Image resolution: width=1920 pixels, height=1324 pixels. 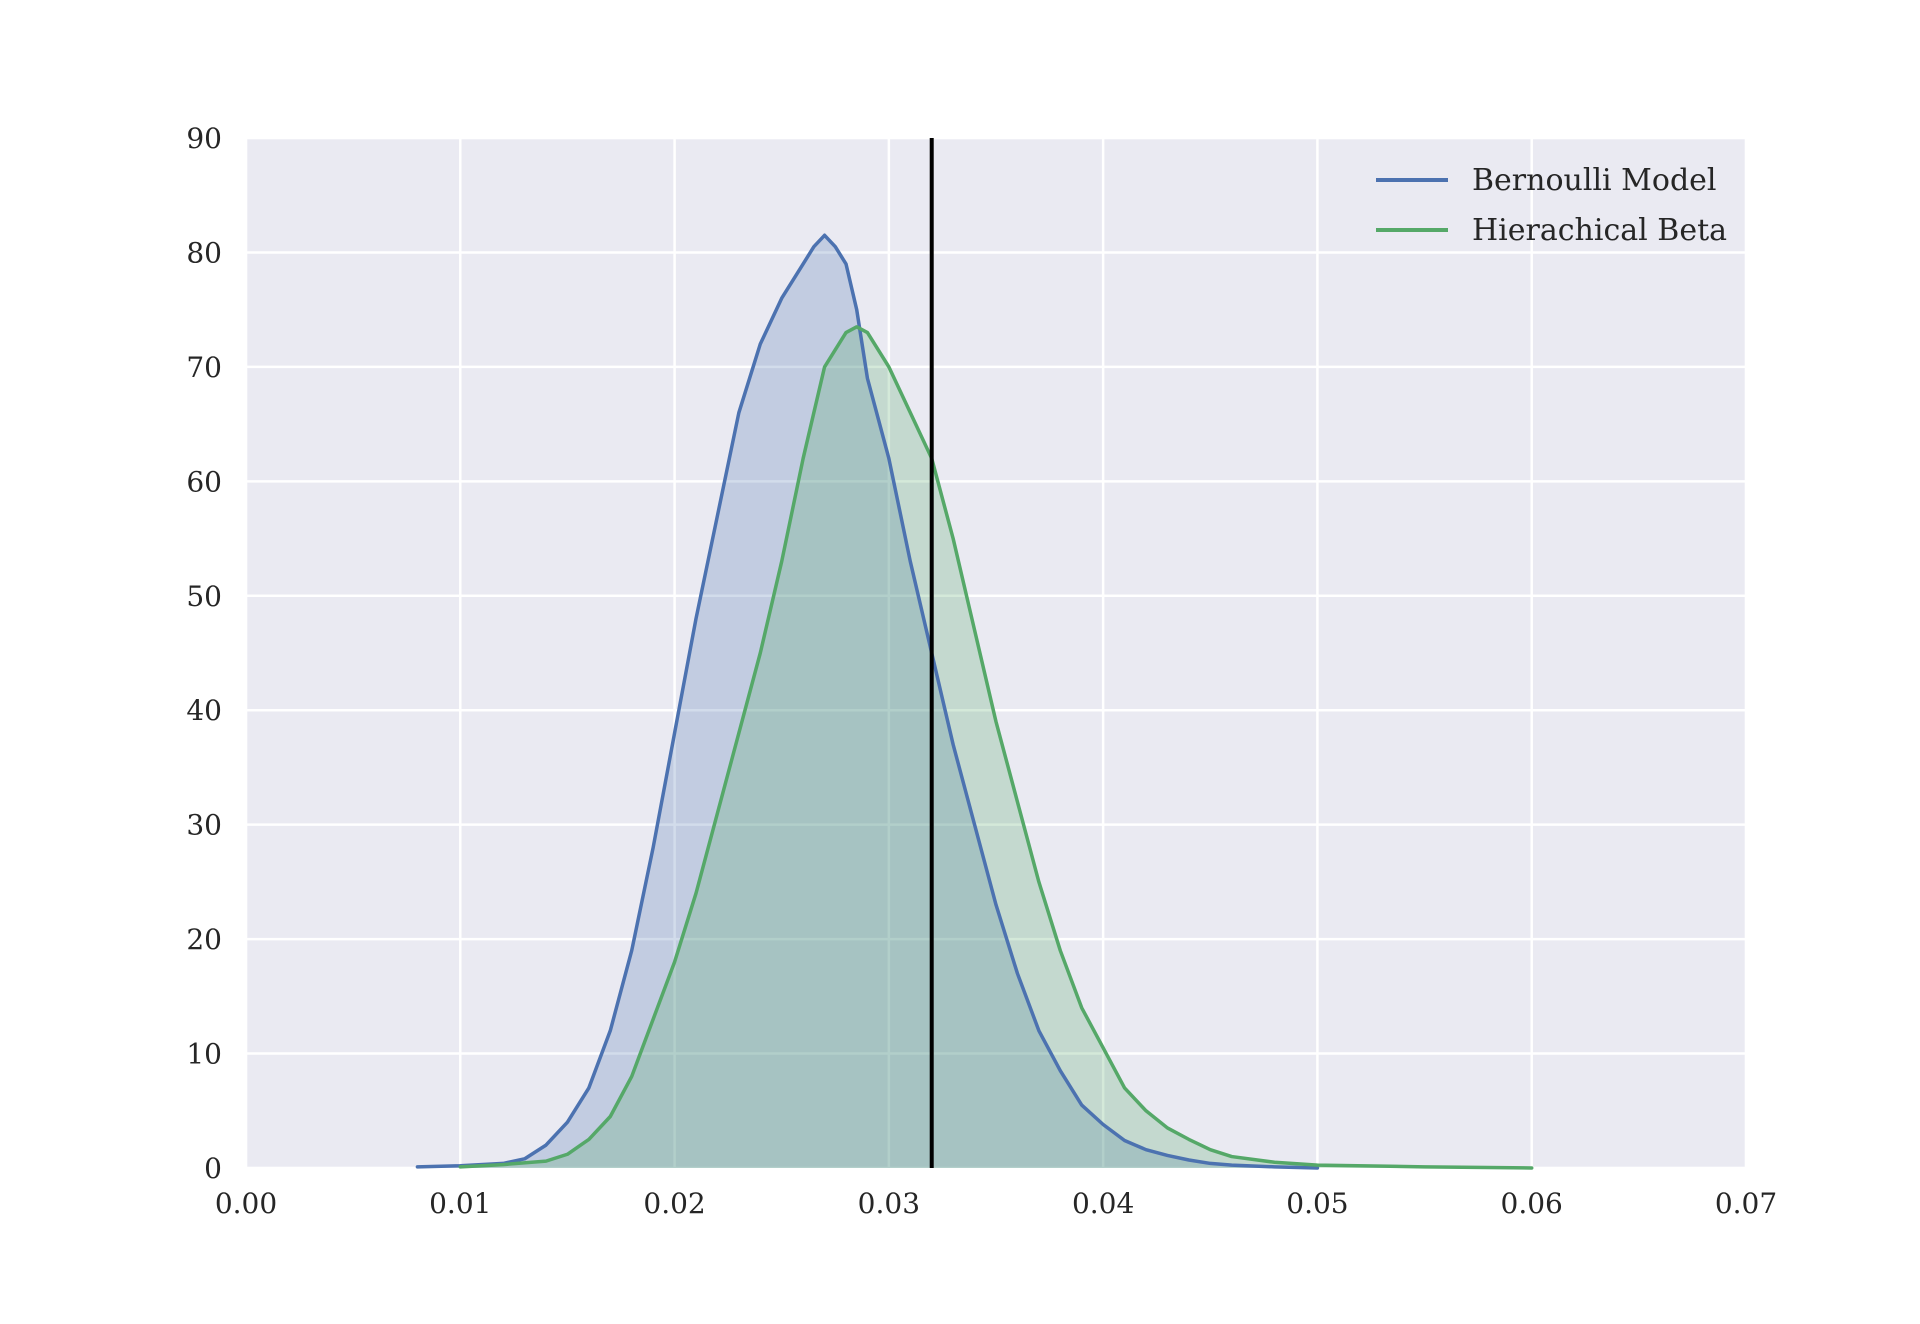 I want to click on y-tick-label-6: 60, so click(x=204, y=481).